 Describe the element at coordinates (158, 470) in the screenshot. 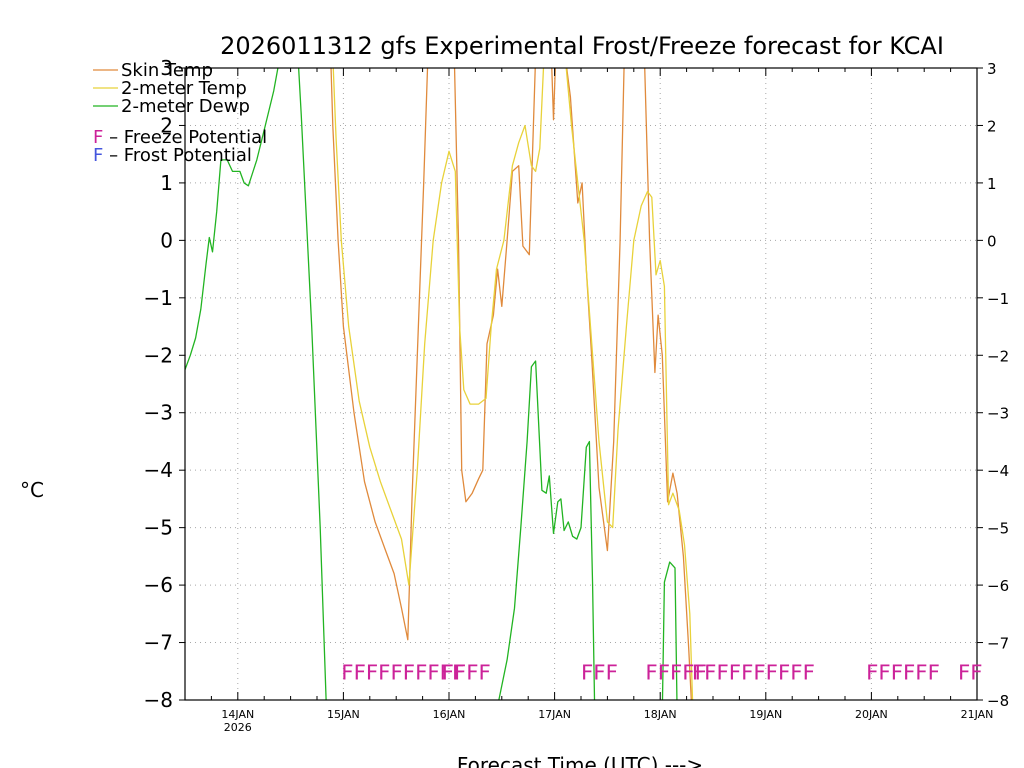

I see `y-tick-label: −4` at that location.